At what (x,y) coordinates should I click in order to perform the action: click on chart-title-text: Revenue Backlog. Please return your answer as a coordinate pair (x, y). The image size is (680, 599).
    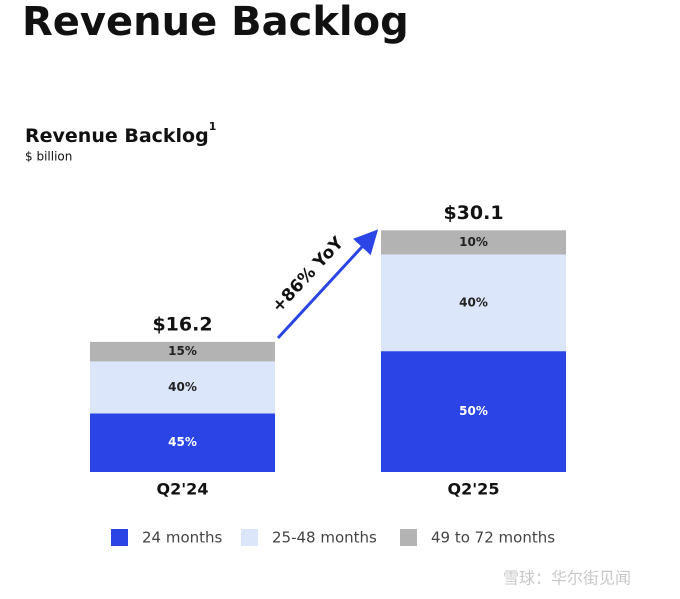
    Looking at the image, I should click on (117, 136).